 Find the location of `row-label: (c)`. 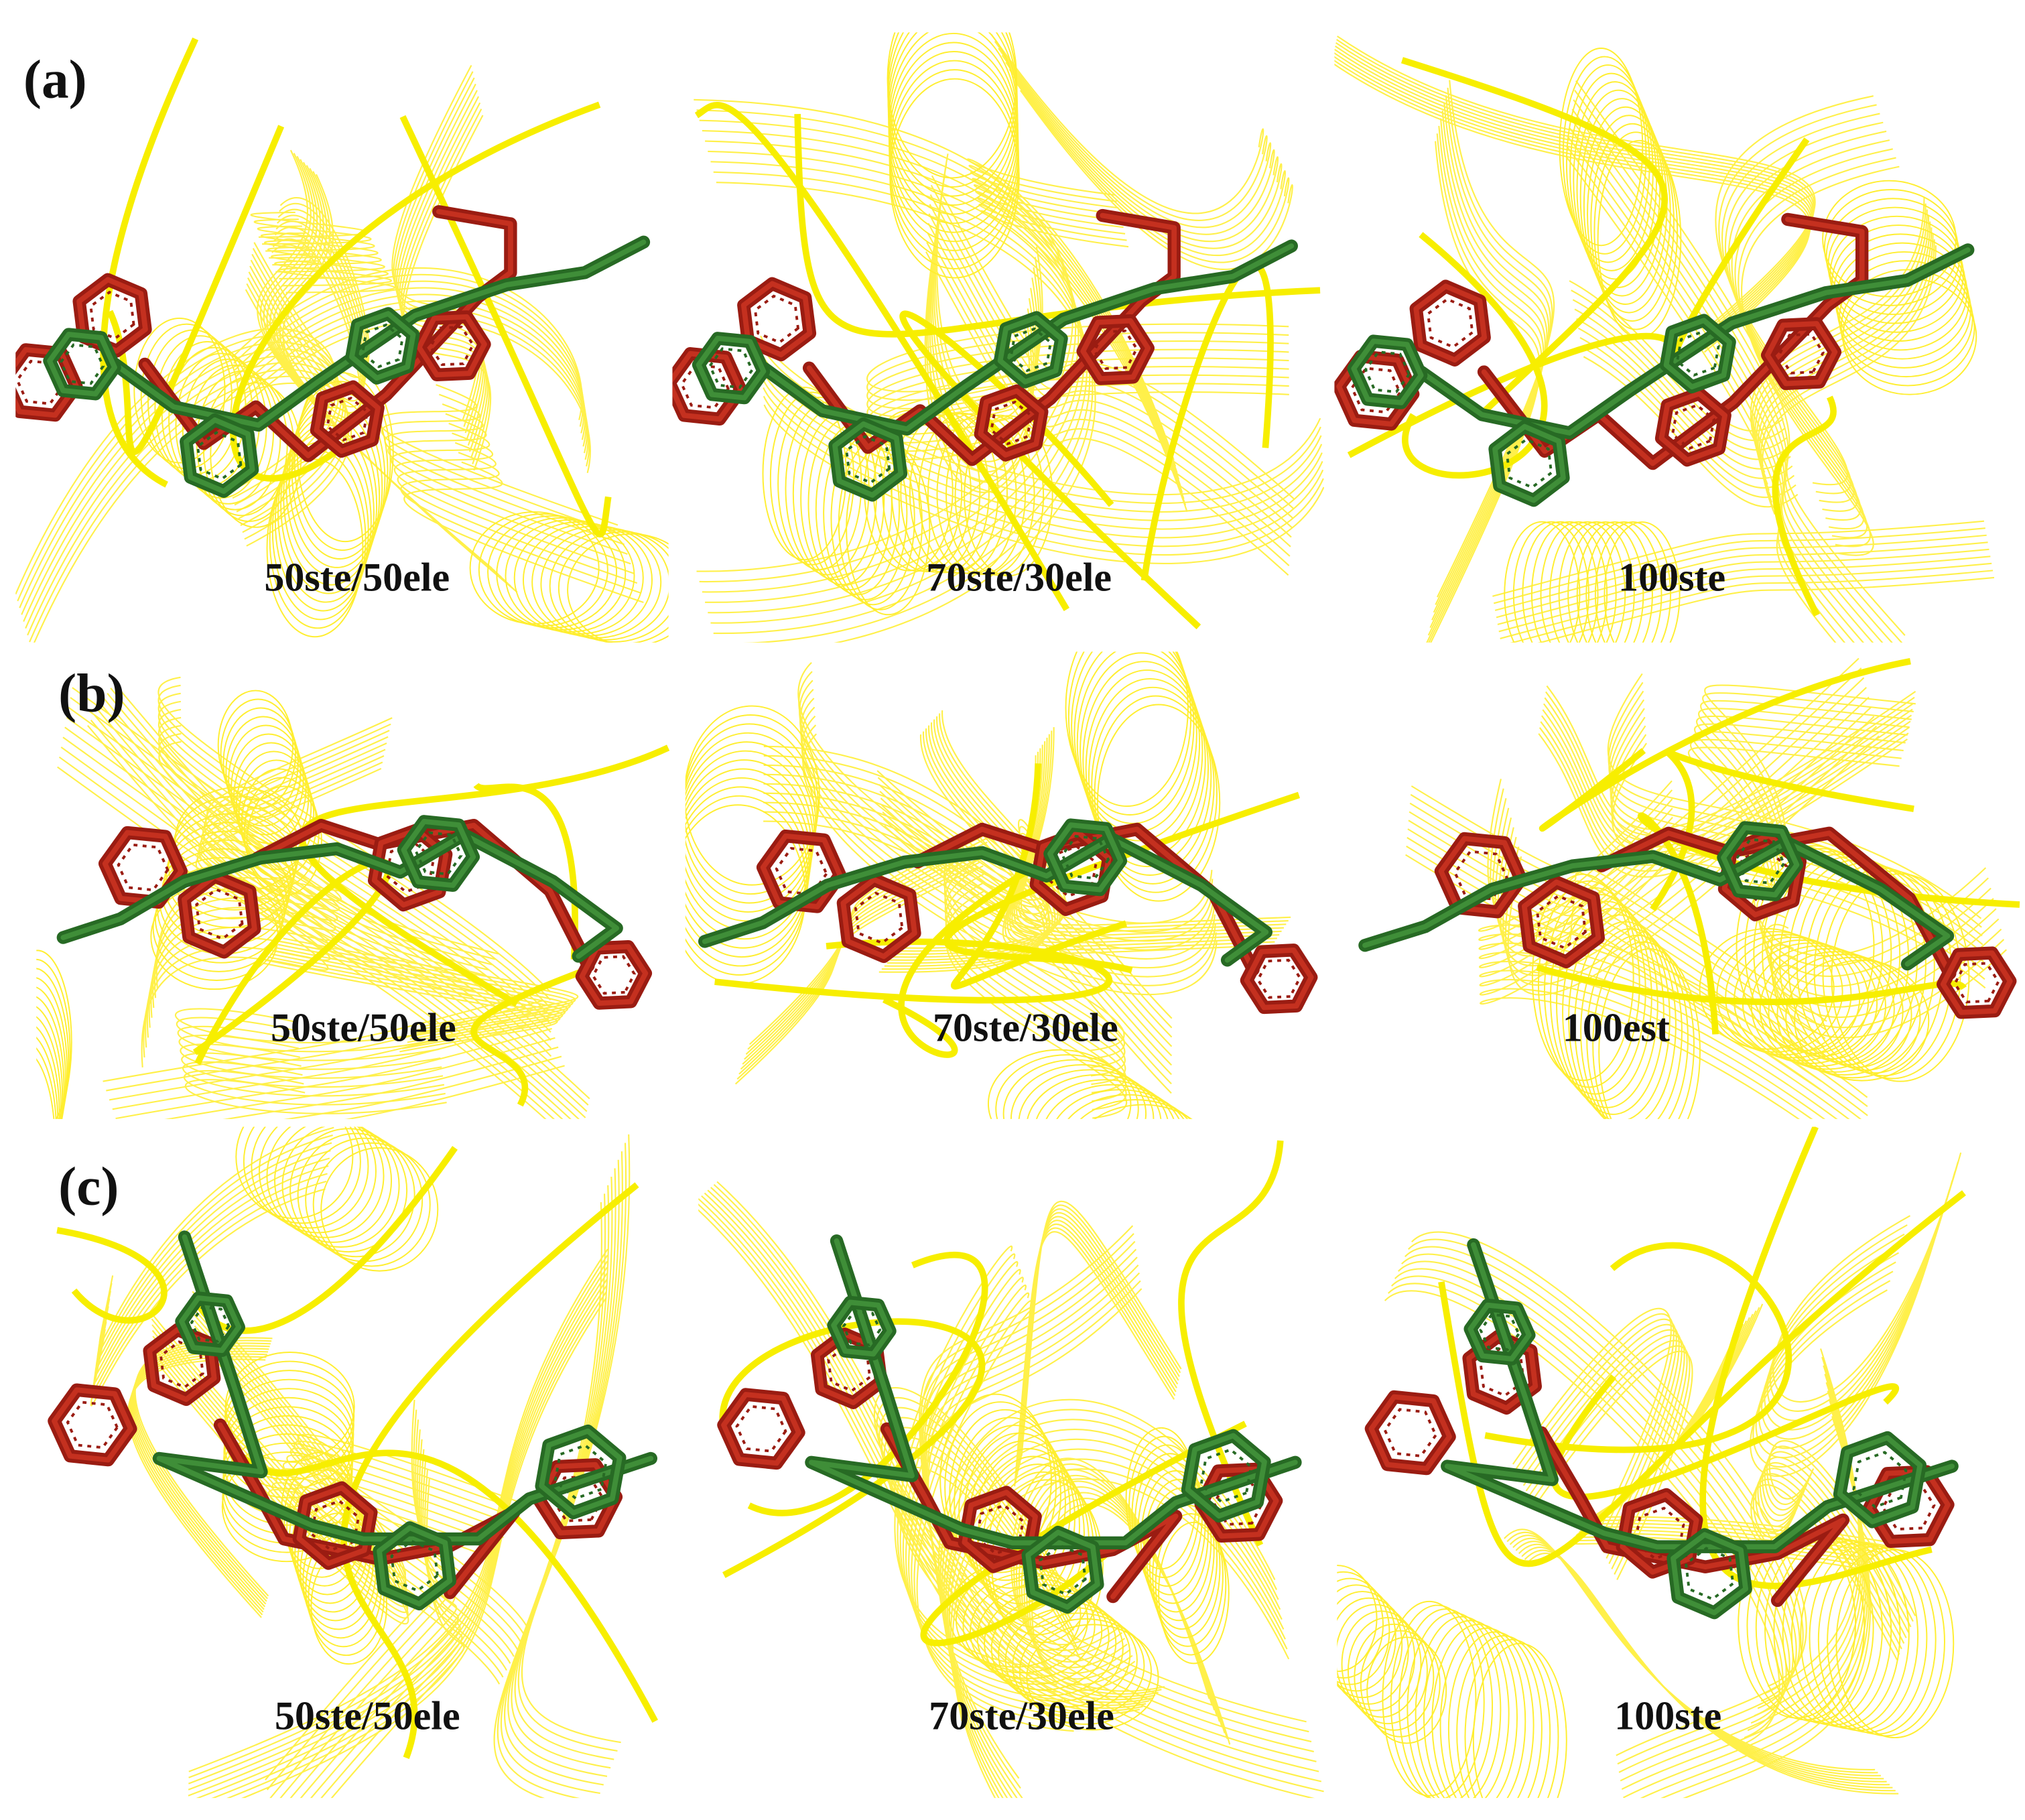

row-label: (c) is located at coordinates (88, 1186).